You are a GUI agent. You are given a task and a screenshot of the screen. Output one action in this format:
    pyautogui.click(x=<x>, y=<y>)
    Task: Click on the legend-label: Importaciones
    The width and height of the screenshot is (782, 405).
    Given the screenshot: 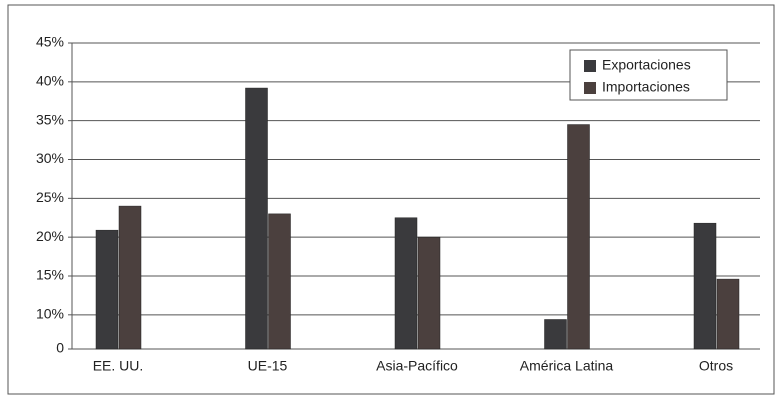 What is the action you would take?
    pyautogui.click(x=646, y=87)
    